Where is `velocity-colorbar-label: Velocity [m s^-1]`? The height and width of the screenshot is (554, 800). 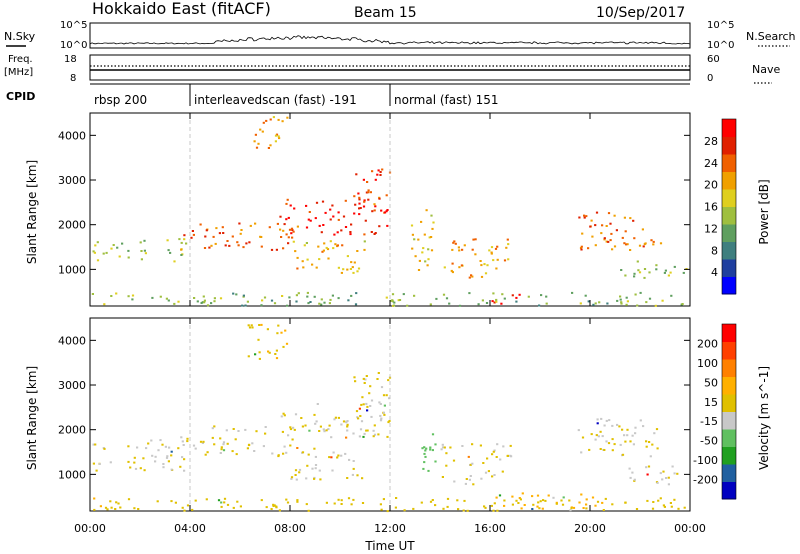 velocity-colorbar-label: Velocity [m s^-1] is located at coordinates (764, 418).